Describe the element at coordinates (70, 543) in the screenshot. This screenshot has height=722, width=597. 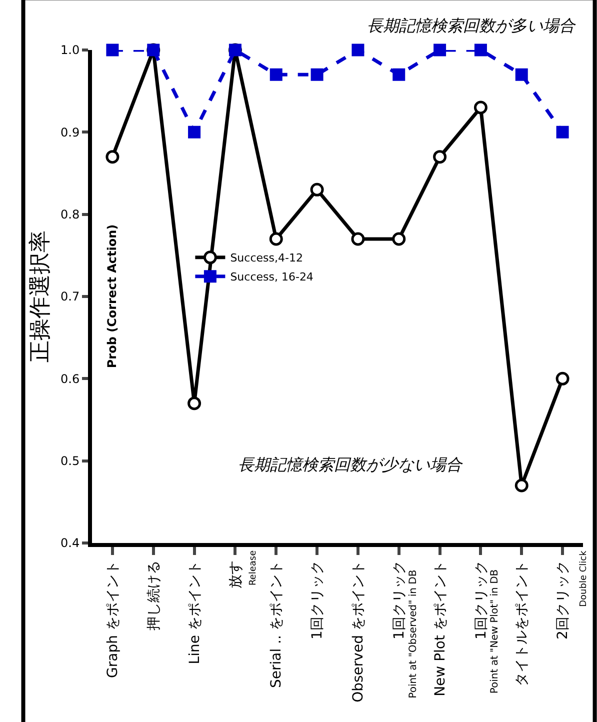
I see `y-tick-label: 0.4` at that location.